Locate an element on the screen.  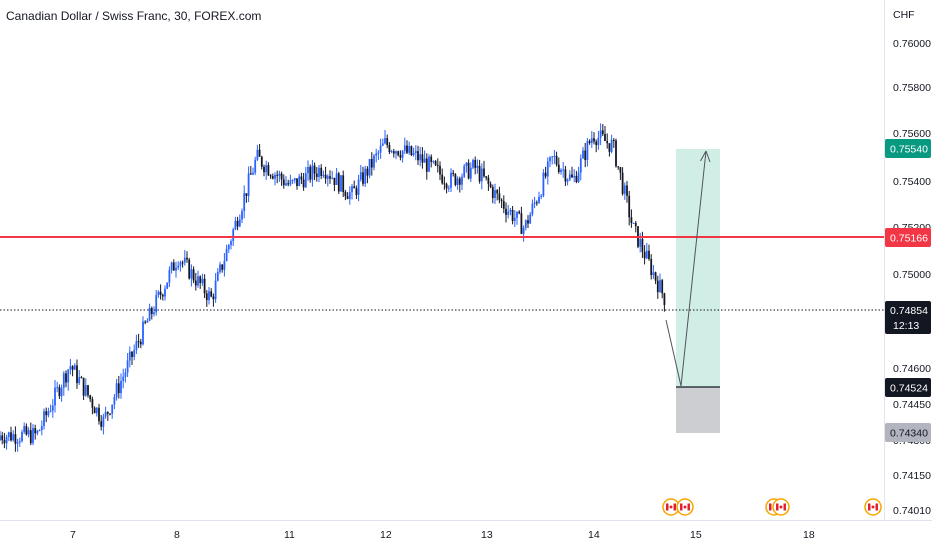
time-axis: 7 8 11 12 13 14 15 18 is located at coordinates (442, 535).